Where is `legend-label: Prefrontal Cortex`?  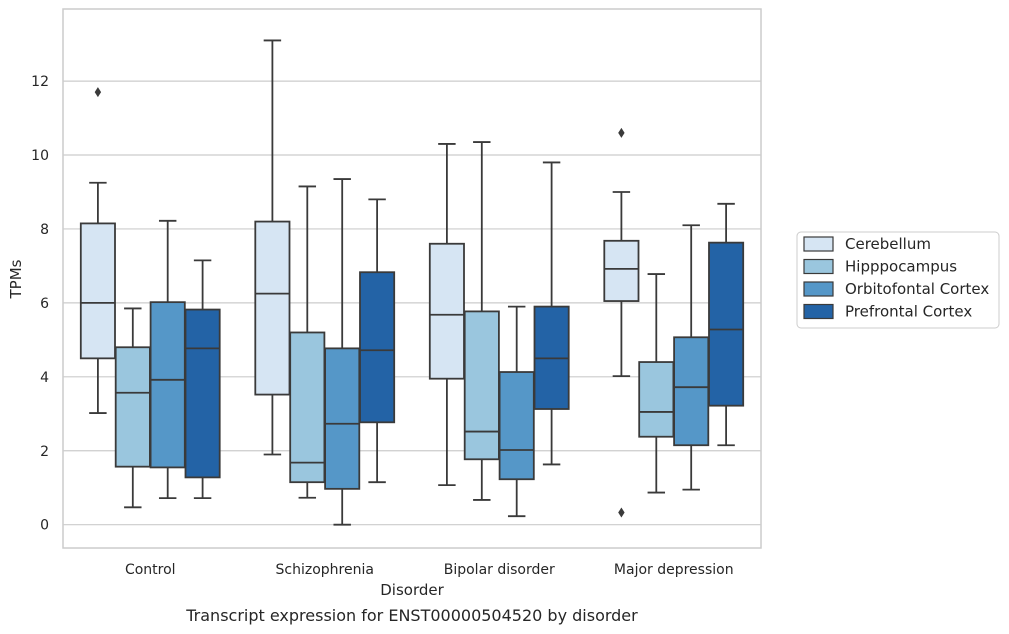 legend-label: Prefrontal Cortex is located at coordinates (908, 312).